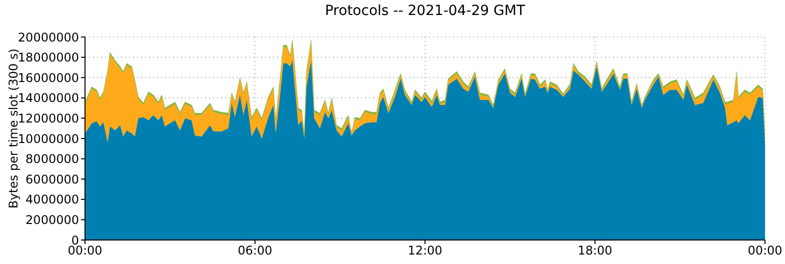 Image resolution: width=785 pixels, height=264 pixels. I want to click on y-tick-label: 4000000, so click(52, 199).